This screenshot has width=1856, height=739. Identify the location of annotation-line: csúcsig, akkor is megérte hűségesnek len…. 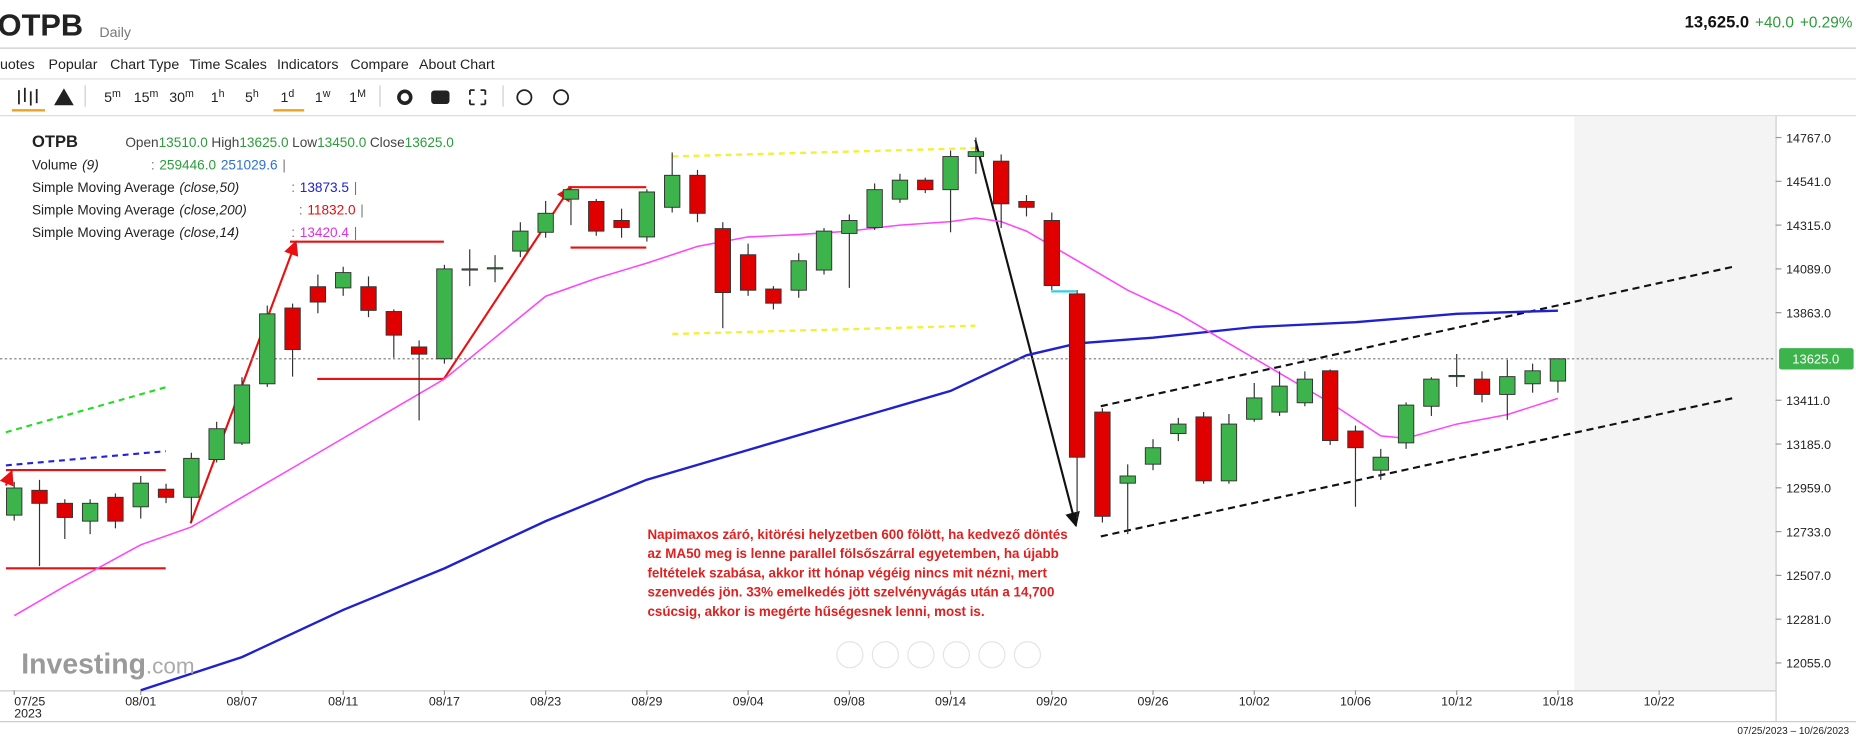
(815, 611).